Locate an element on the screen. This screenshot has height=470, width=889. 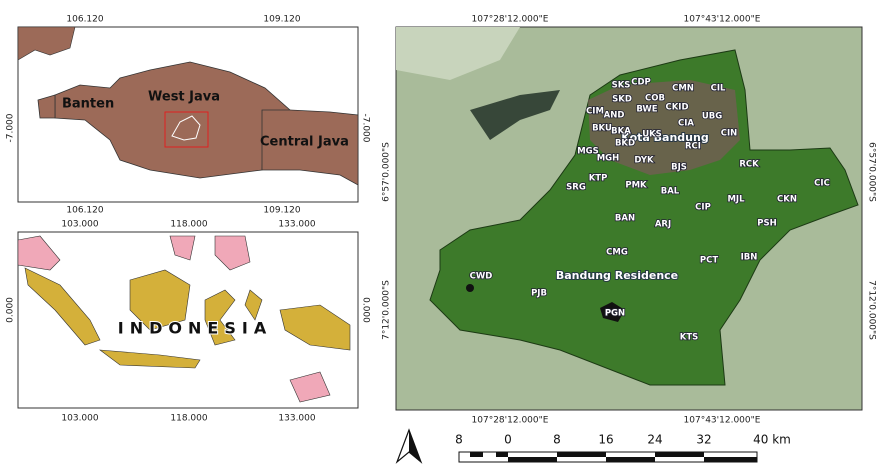
district-code: CIN is located at coordinates (729, 134).